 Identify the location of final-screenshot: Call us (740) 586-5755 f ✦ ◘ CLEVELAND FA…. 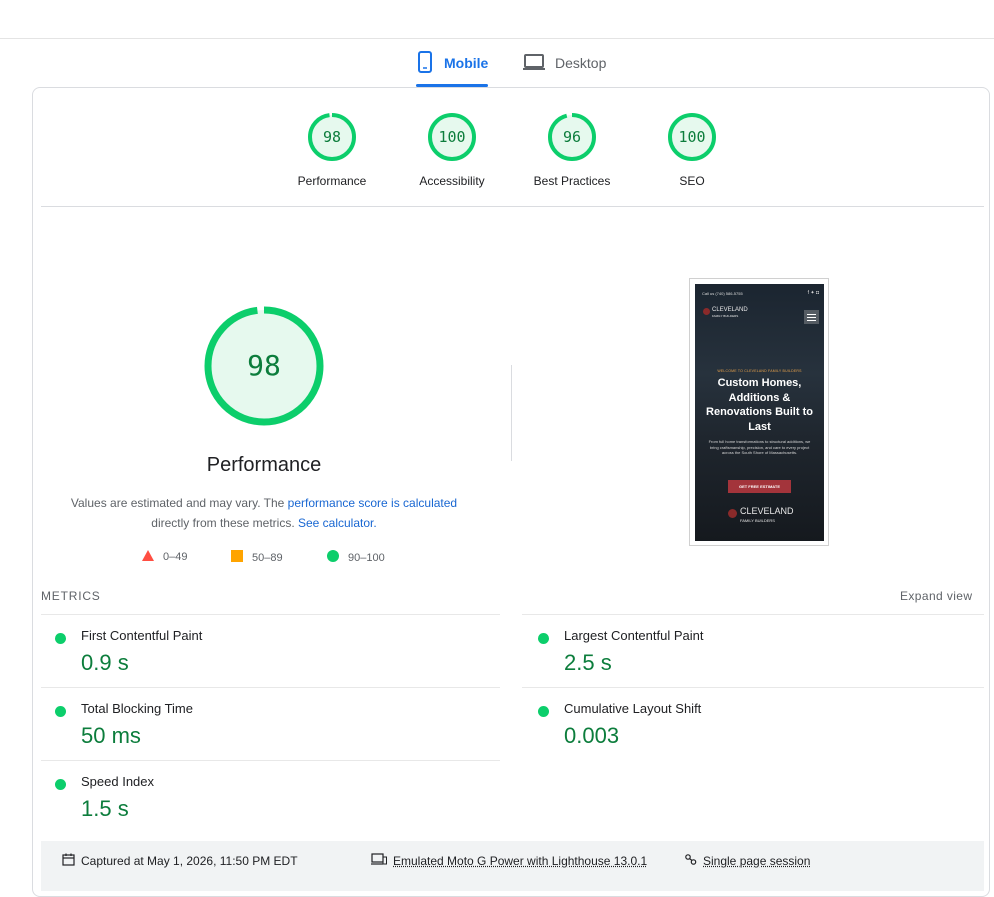
(759, 412).